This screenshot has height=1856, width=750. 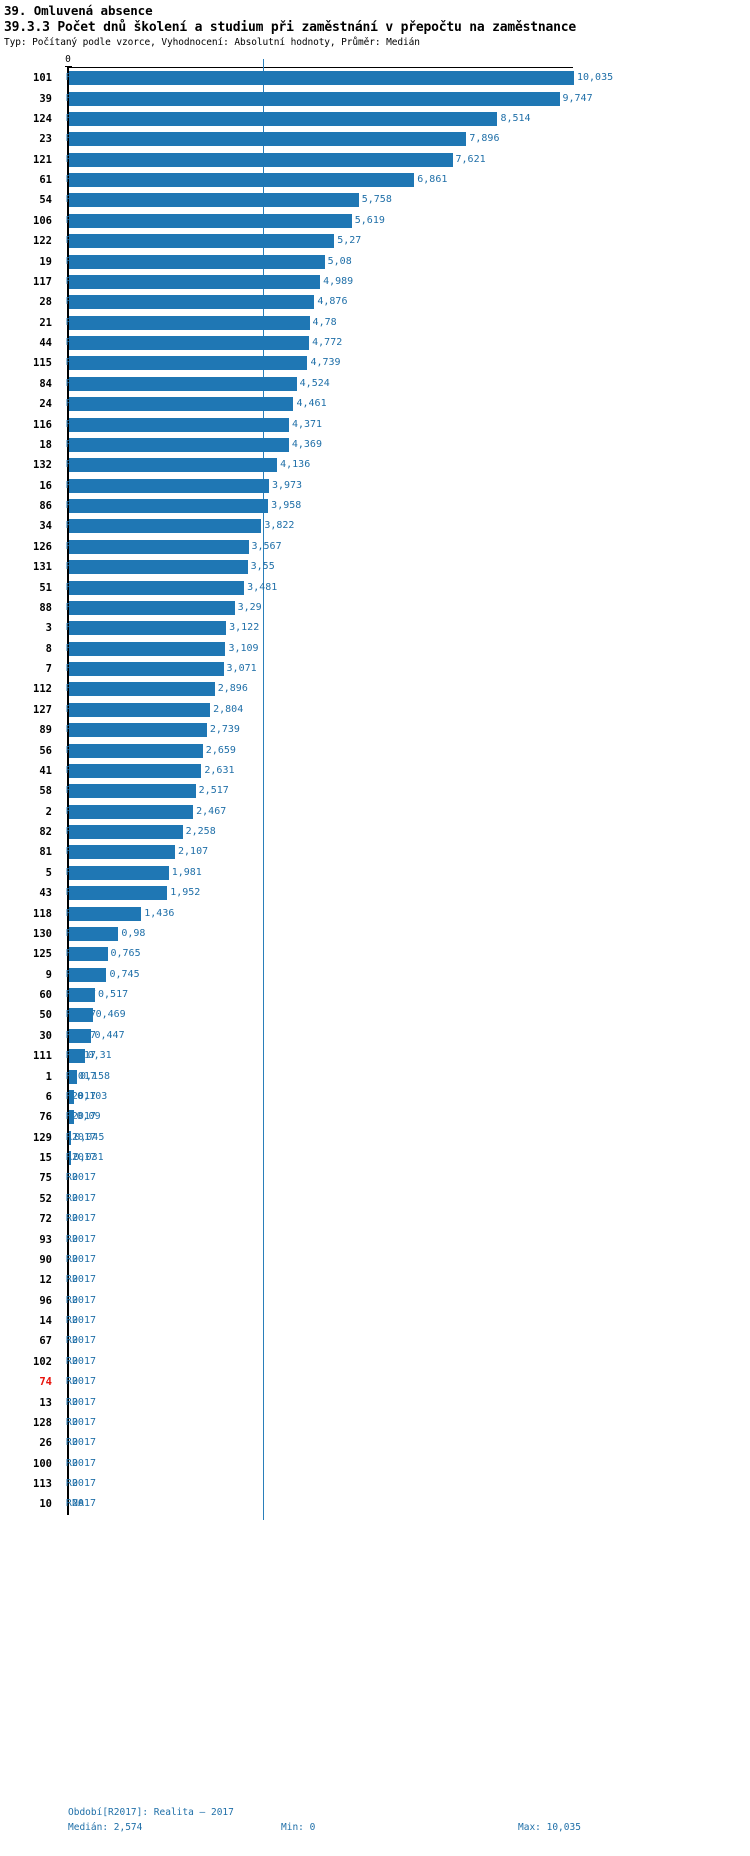 I want to click on table-row: 100 R2017 0, so click(x=375, y=1464).